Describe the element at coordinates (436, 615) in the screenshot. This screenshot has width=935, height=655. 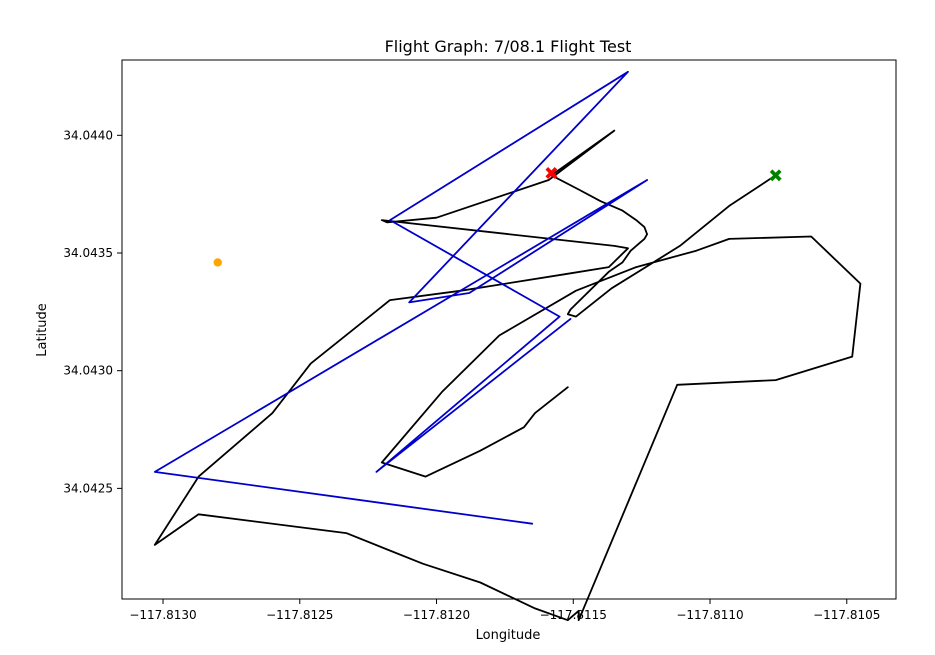
I see `x-tick-label: −117.8120` at that location.